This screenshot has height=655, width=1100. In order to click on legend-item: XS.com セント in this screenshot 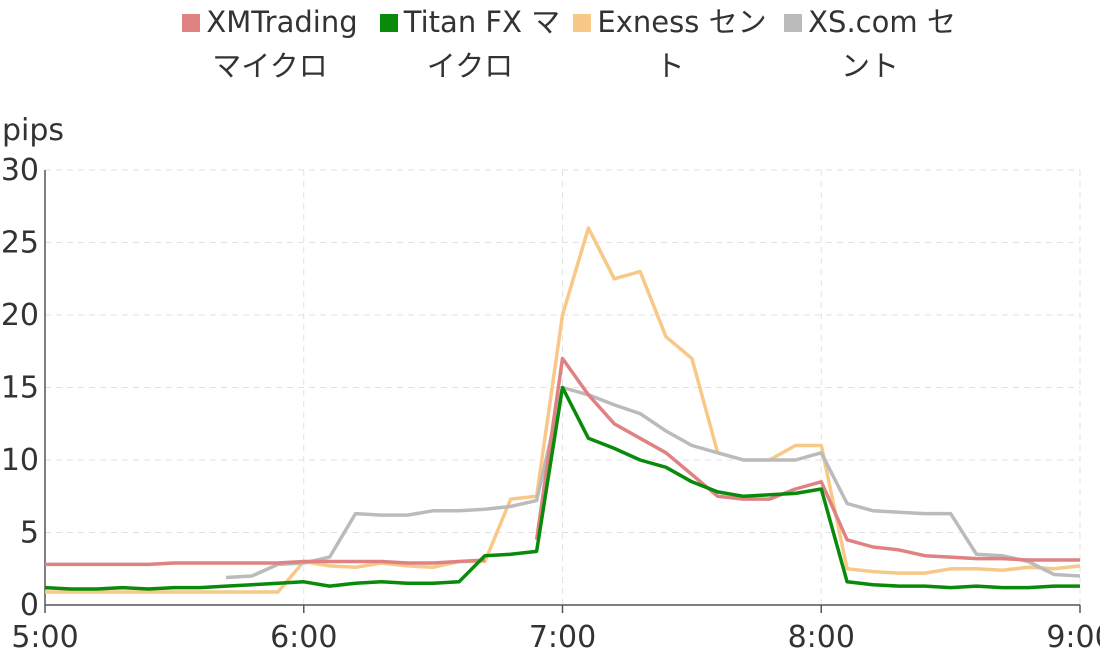, I will do `click(870, 44)`.